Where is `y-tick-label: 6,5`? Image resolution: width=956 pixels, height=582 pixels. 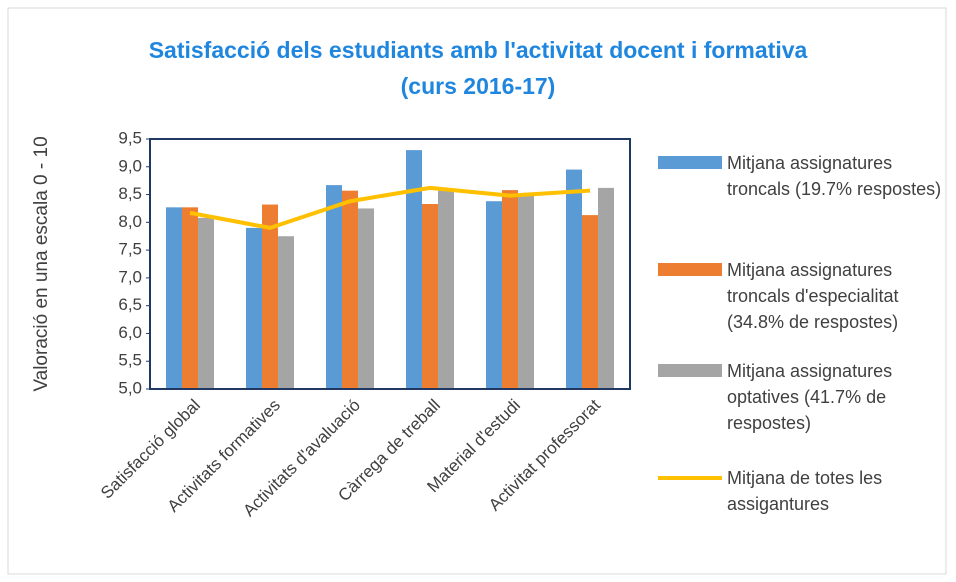 y-tick-label: 6,5 is located at coordinates (130, 304).